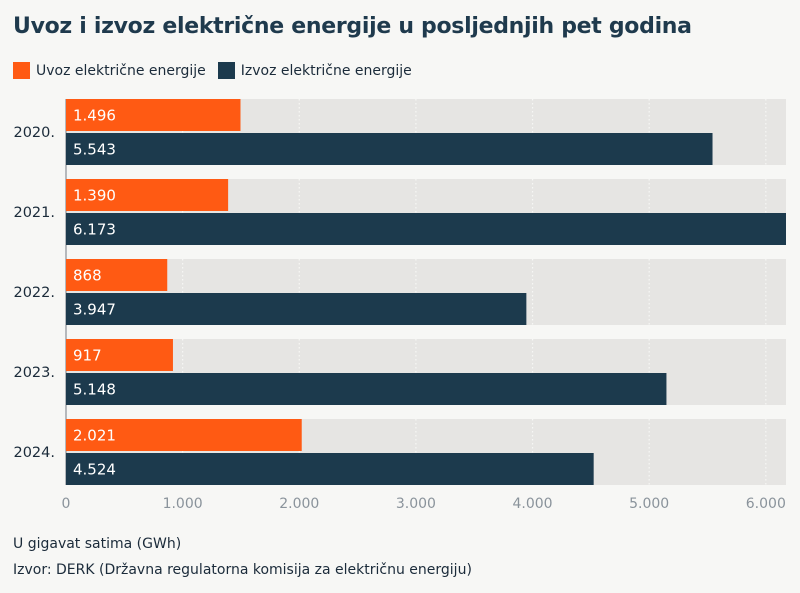 The height and width of the screenshot is (593, 800). What do you see at coordinates (94, 470) in the screenshot?
I see `bar-value-label: 4.524` at bounding box center [94, 470].